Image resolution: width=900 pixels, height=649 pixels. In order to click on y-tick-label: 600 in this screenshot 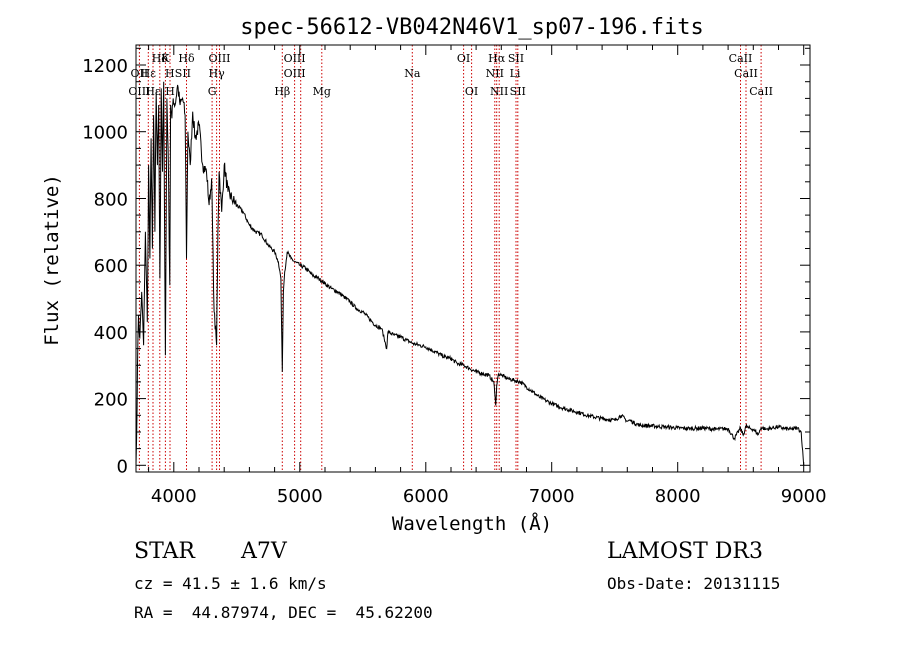, I will do `click(111, 266)`.